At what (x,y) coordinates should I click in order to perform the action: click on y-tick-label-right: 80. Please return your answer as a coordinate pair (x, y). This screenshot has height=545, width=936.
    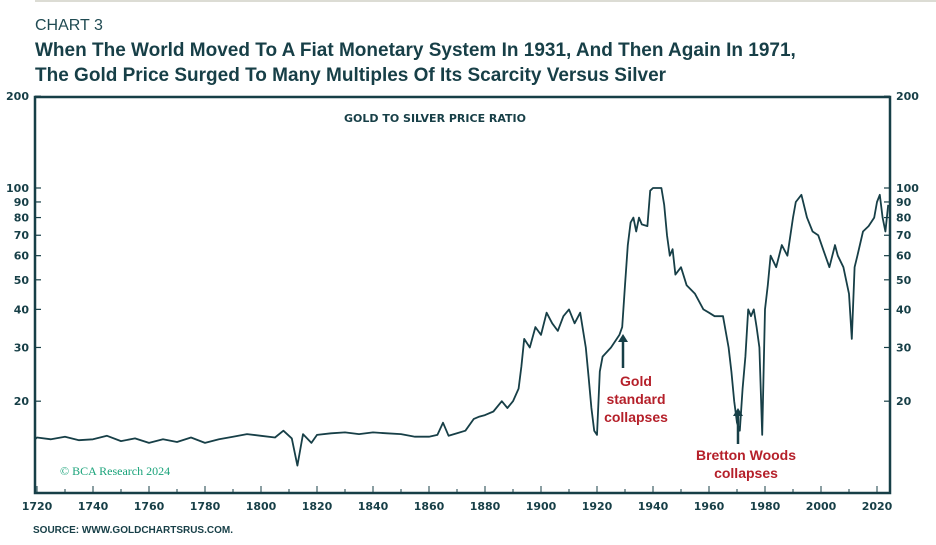
    Looking at the image, I should click on (904, 218).